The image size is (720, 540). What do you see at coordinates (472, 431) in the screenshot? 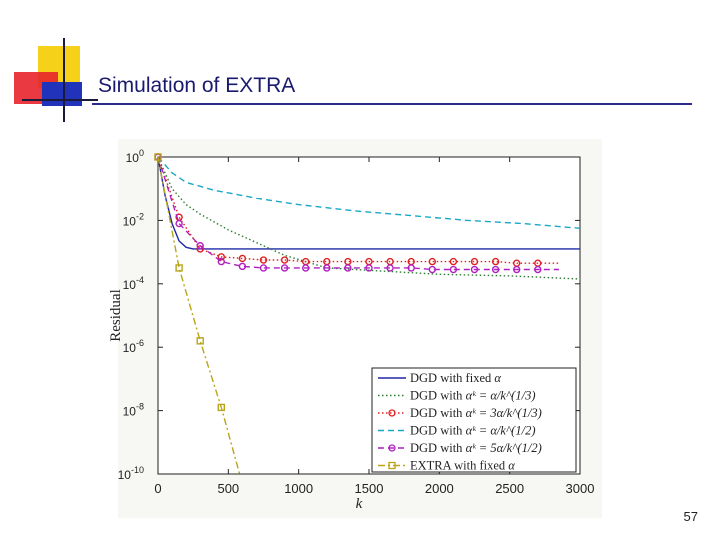
I see `legend-label-4: DGD with αᵏ = α/k^(1/2)` at bounding box center [472, 431].